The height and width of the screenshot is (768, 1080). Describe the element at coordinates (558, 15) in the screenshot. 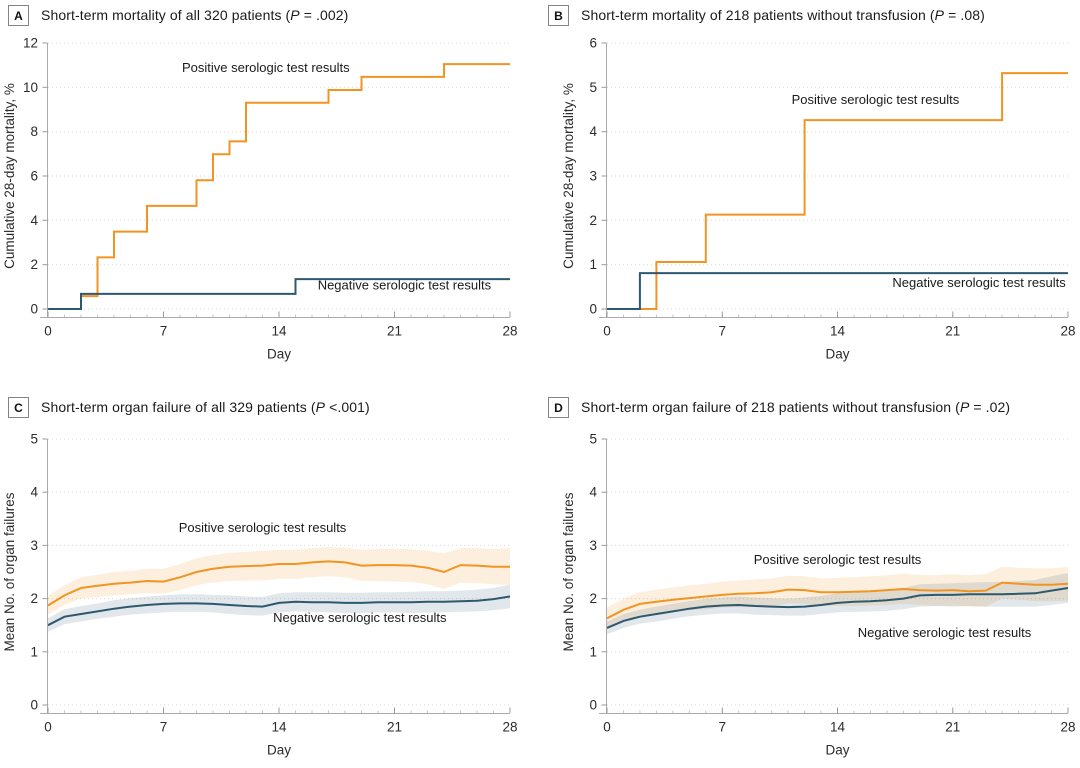

I see `panel-b-letter-badge: B` at that location.